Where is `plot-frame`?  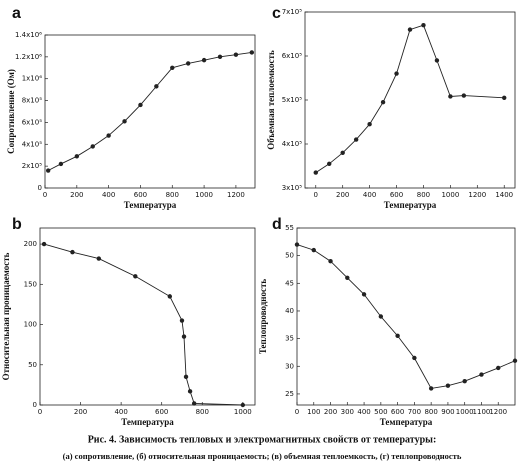
plot-frame is located at coordinates (150, 111).